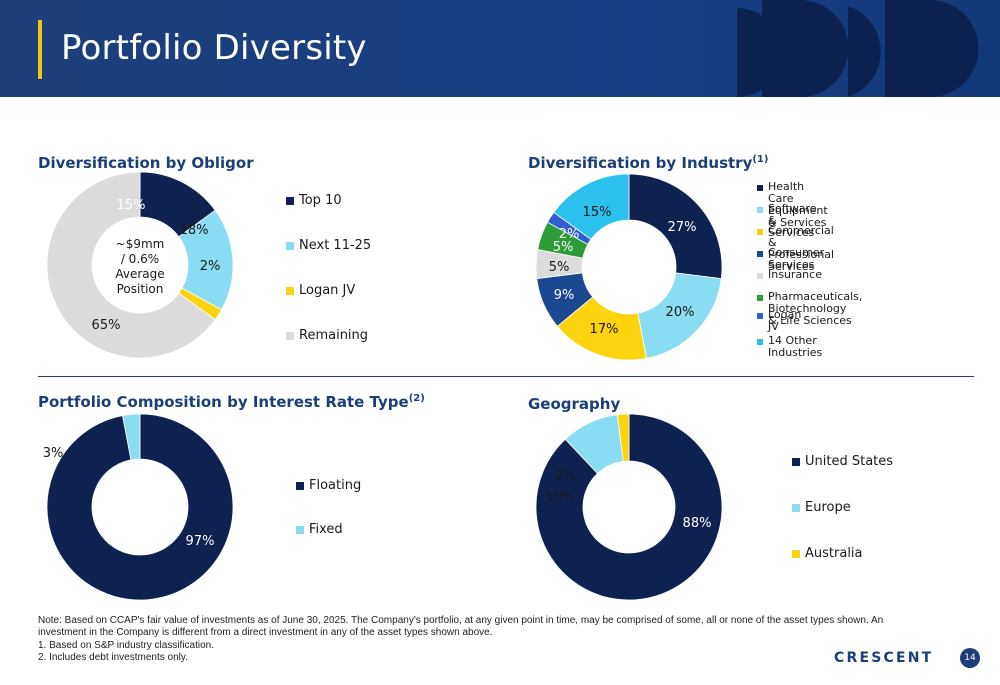  I want to click on obligor-legend-item: Next 11-25, so click(328, 245).